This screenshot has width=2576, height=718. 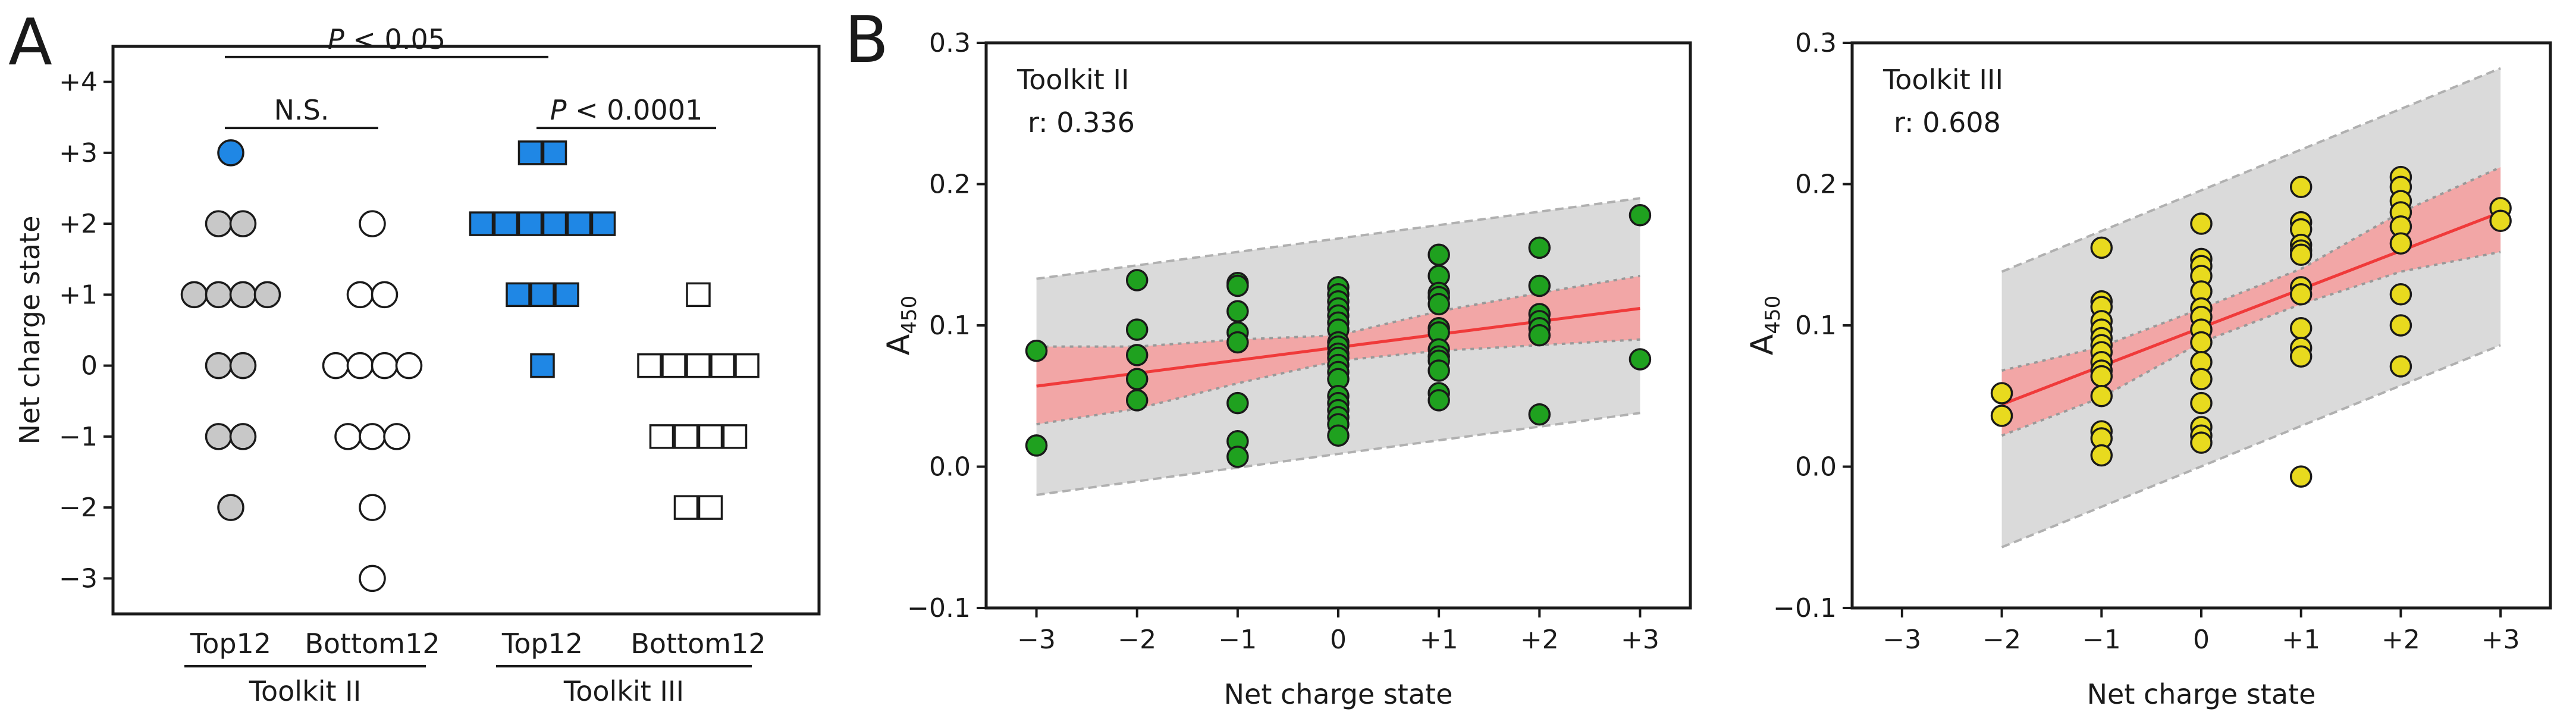 What do you see at coordinates (1137, 640) in the screenshot?
I see `x-tick-label: −2` at bounding box center [1137, 640].